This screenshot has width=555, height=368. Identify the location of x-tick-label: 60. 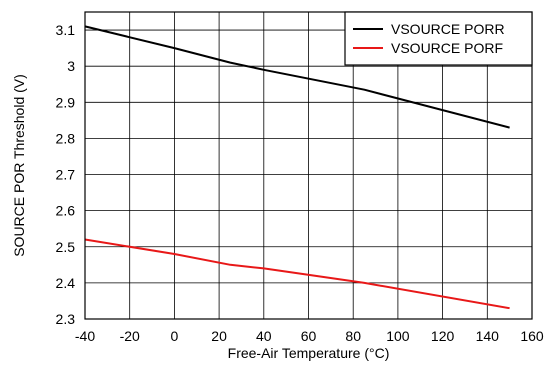
(309, 336).